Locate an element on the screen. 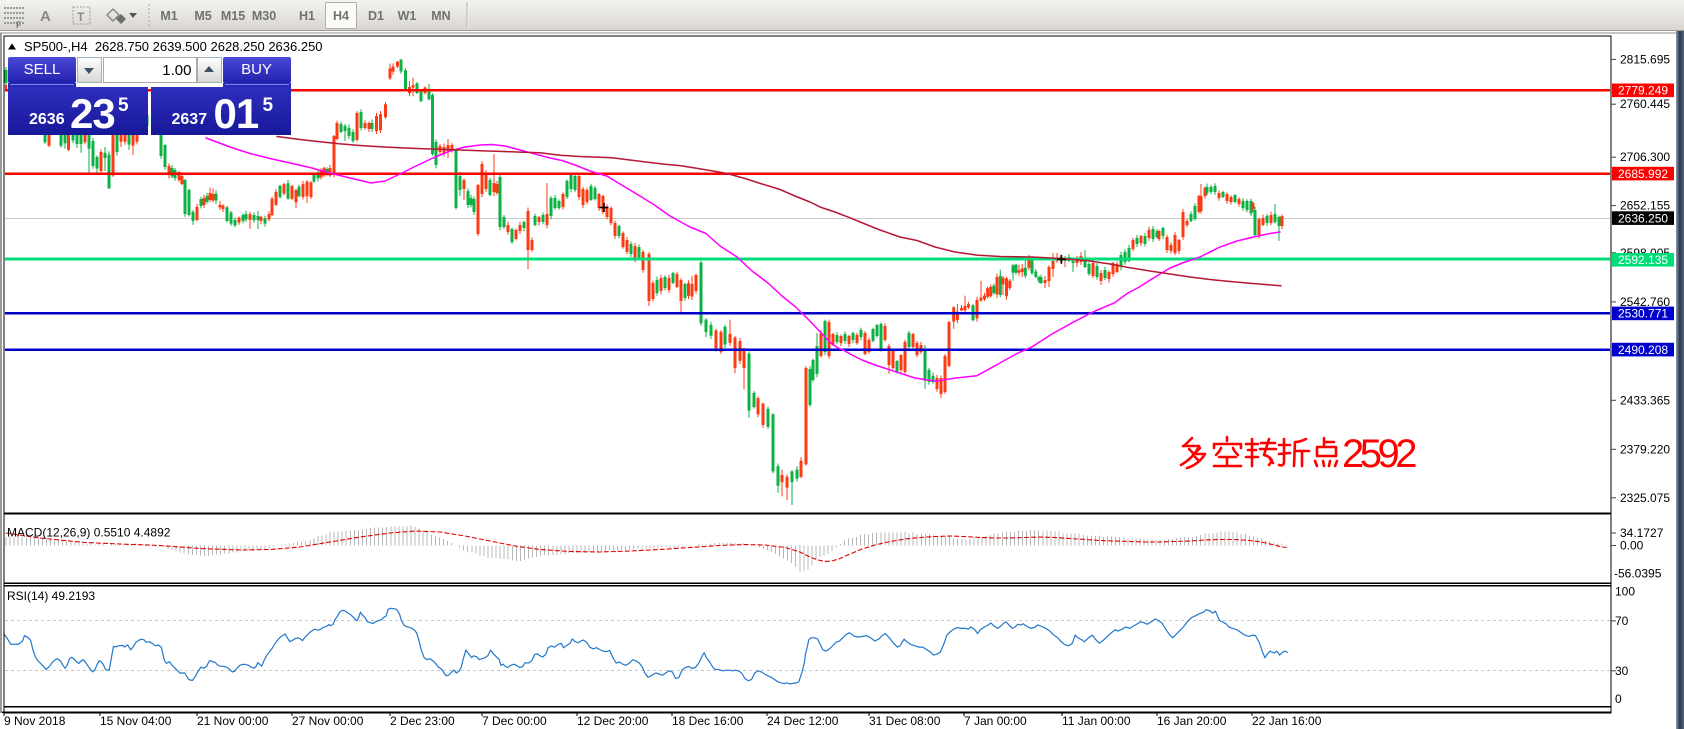 The height and width of the screenshot is (729, 1684). svg-text: 27 Nov 00:00 is located at coordinates (328, 721).